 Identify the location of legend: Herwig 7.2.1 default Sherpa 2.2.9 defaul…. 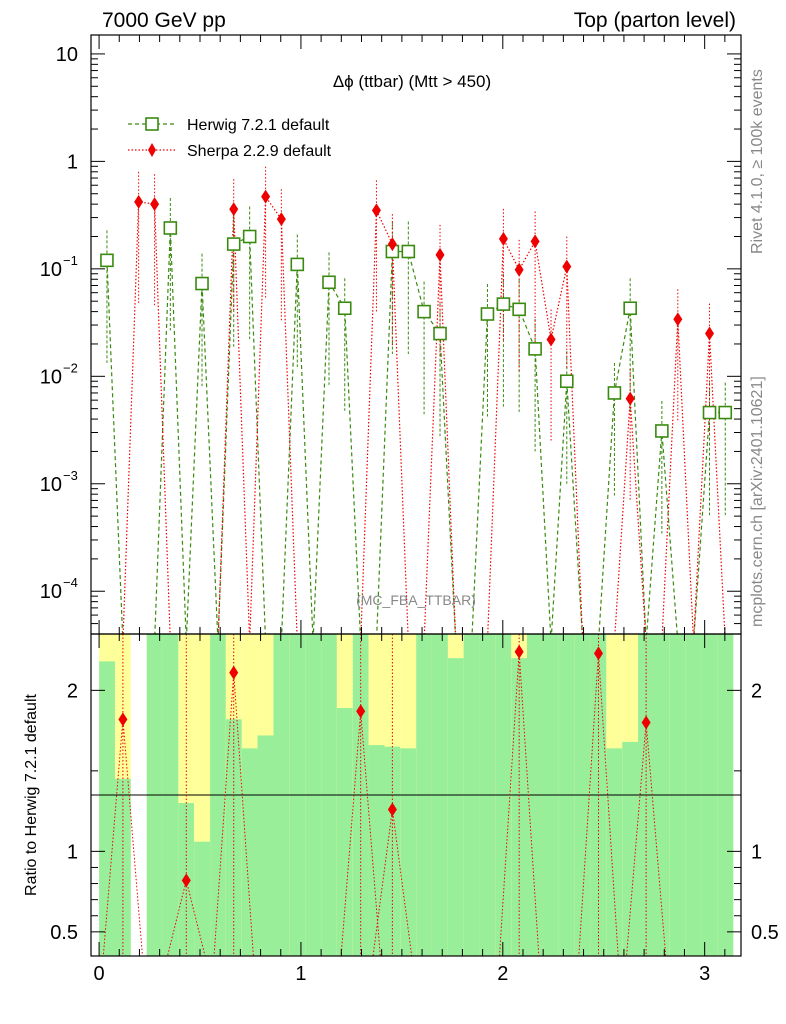
(230, 138).